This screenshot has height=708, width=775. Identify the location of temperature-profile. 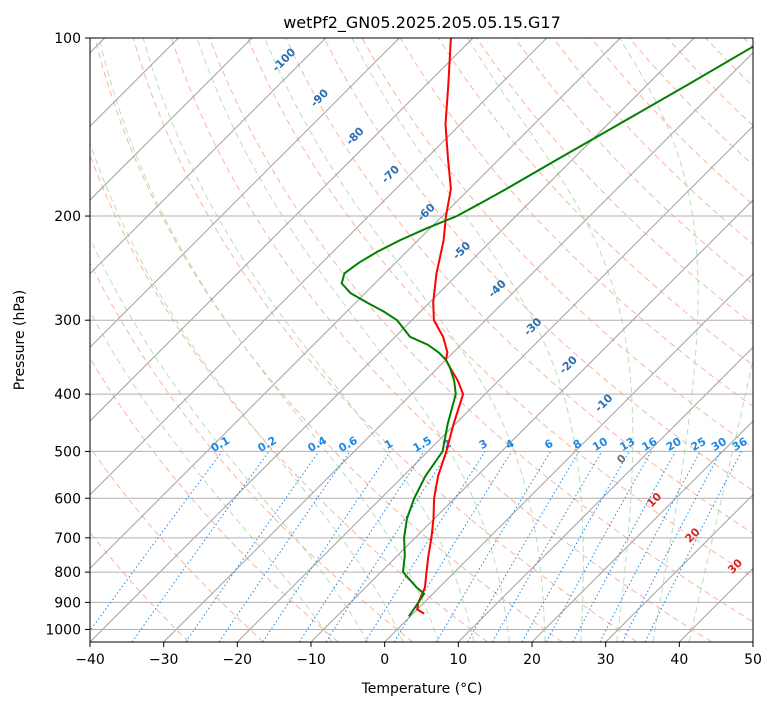
(440, 326).